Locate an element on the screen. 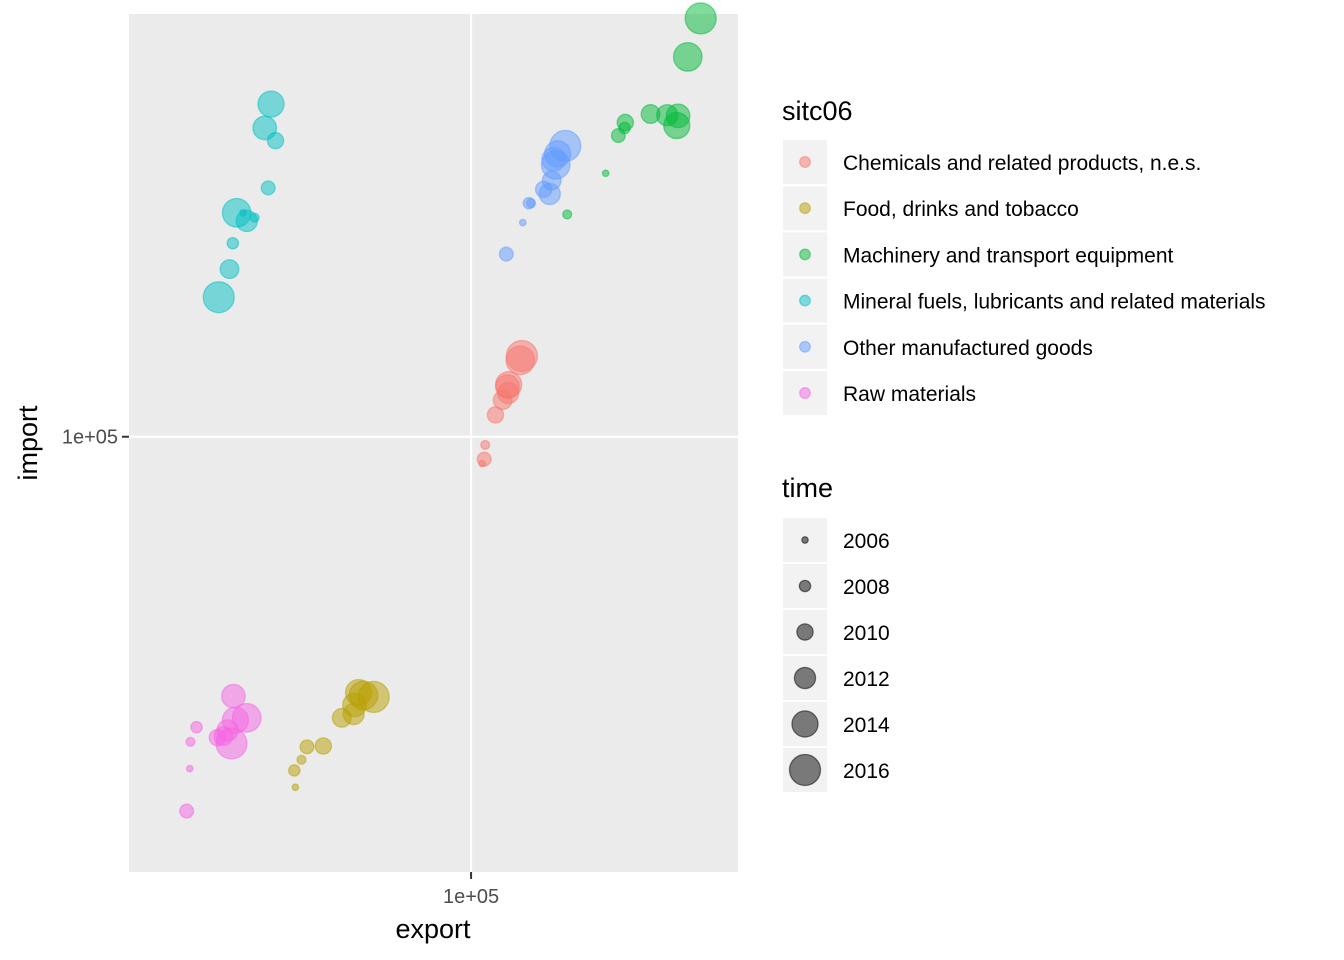  x-axis-title: export is located at coordinates (433, 929).